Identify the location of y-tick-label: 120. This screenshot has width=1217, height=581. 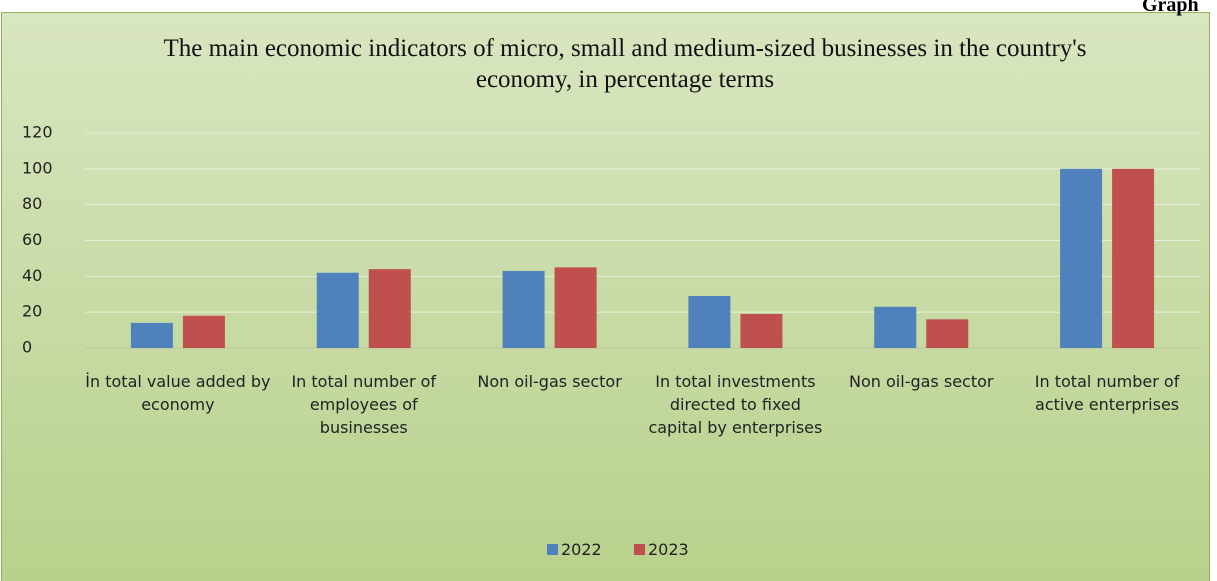
(37, 132).